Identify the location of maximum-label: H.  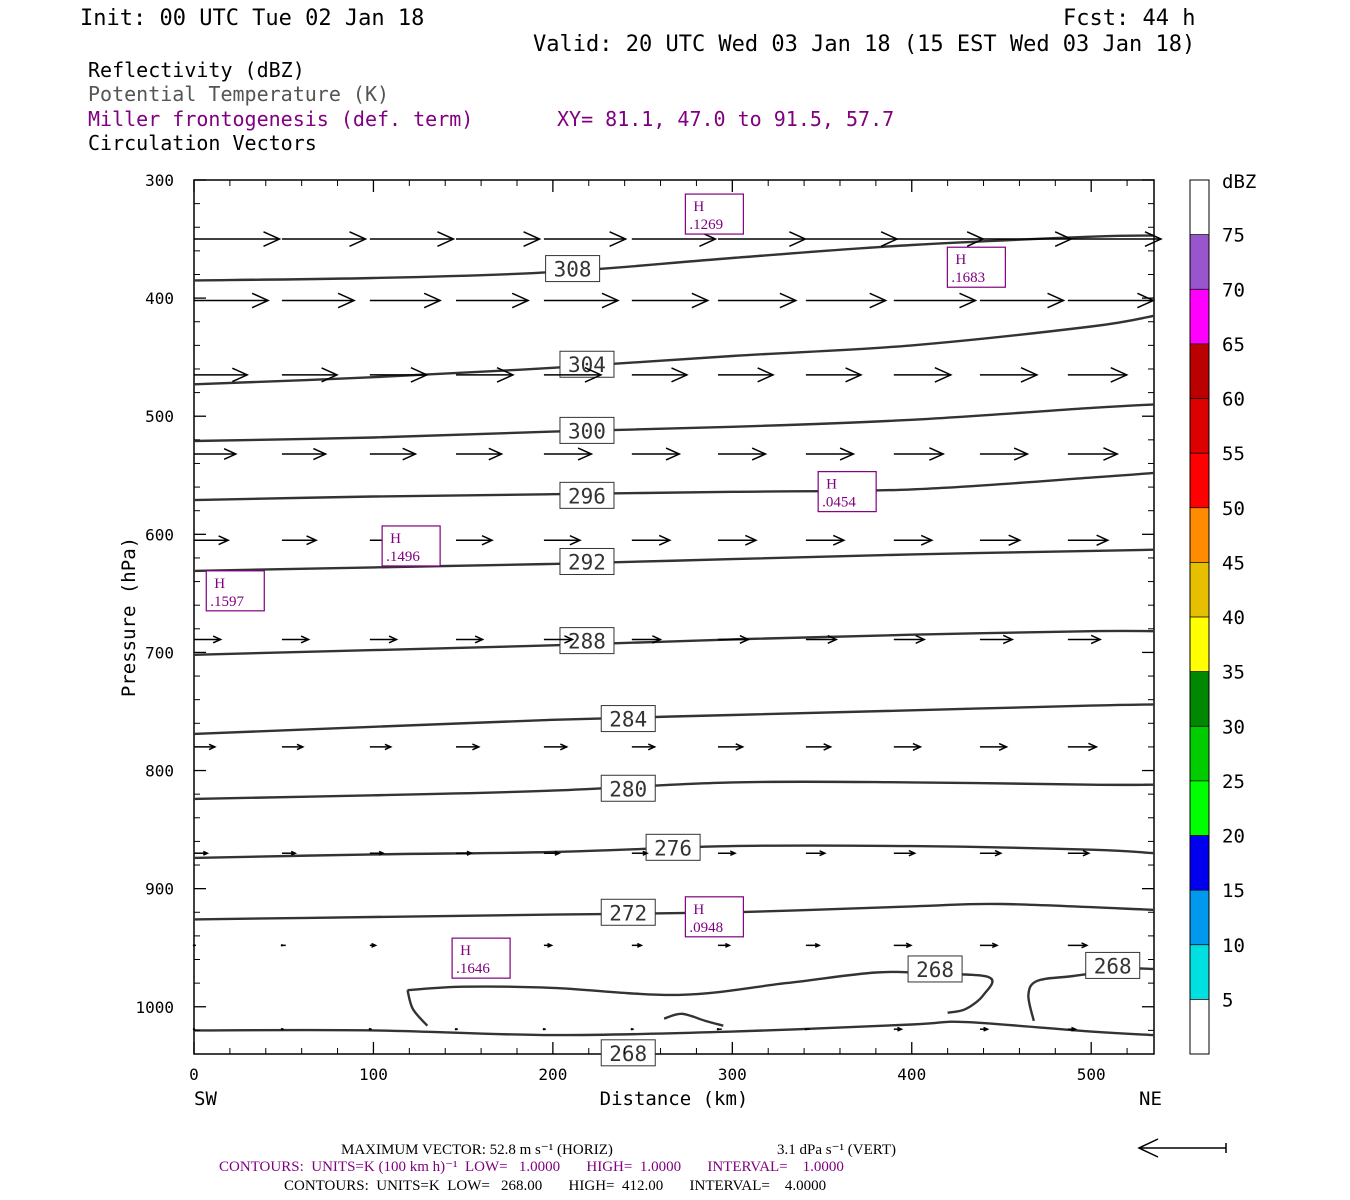
(831, 485).